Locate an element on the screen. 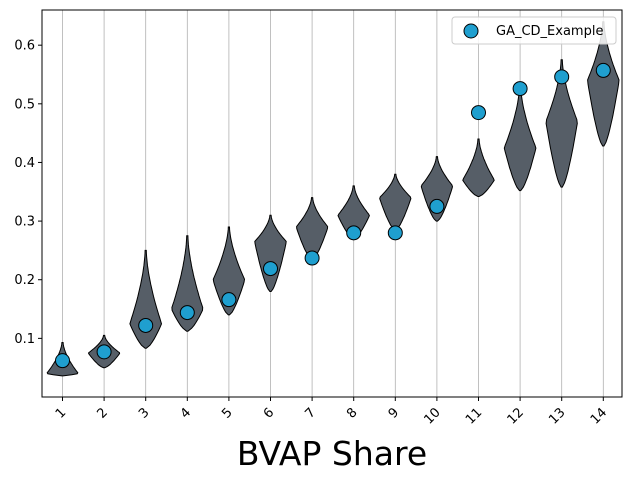 The height and width of the screenshot is (481, 632). y-tick-label: 0.5 is located at coordinates (24, 104).